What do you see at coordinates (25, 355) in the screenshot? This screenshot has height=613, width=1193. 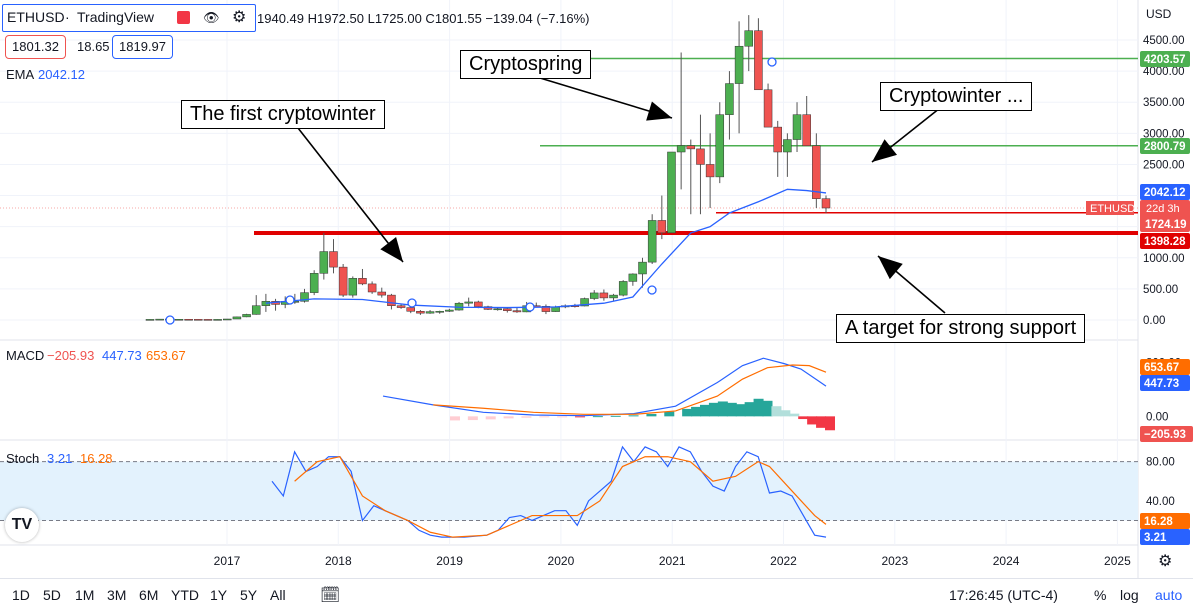 I see `macd-label: MACD` at bounding box center [25, 355].